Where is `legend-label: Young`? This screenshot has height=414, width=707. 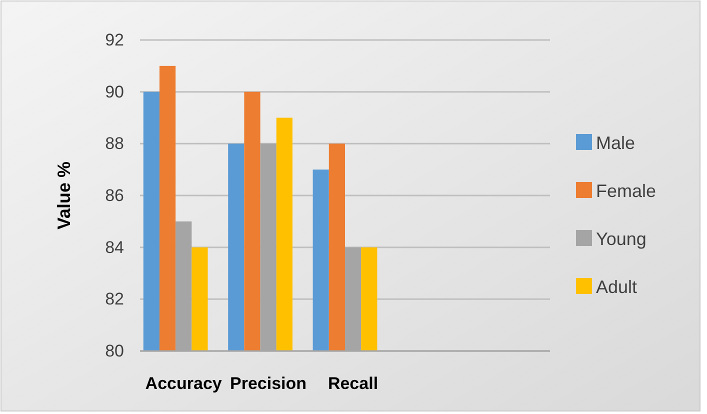
legend-label: Young is located at coordinates (621, 239).